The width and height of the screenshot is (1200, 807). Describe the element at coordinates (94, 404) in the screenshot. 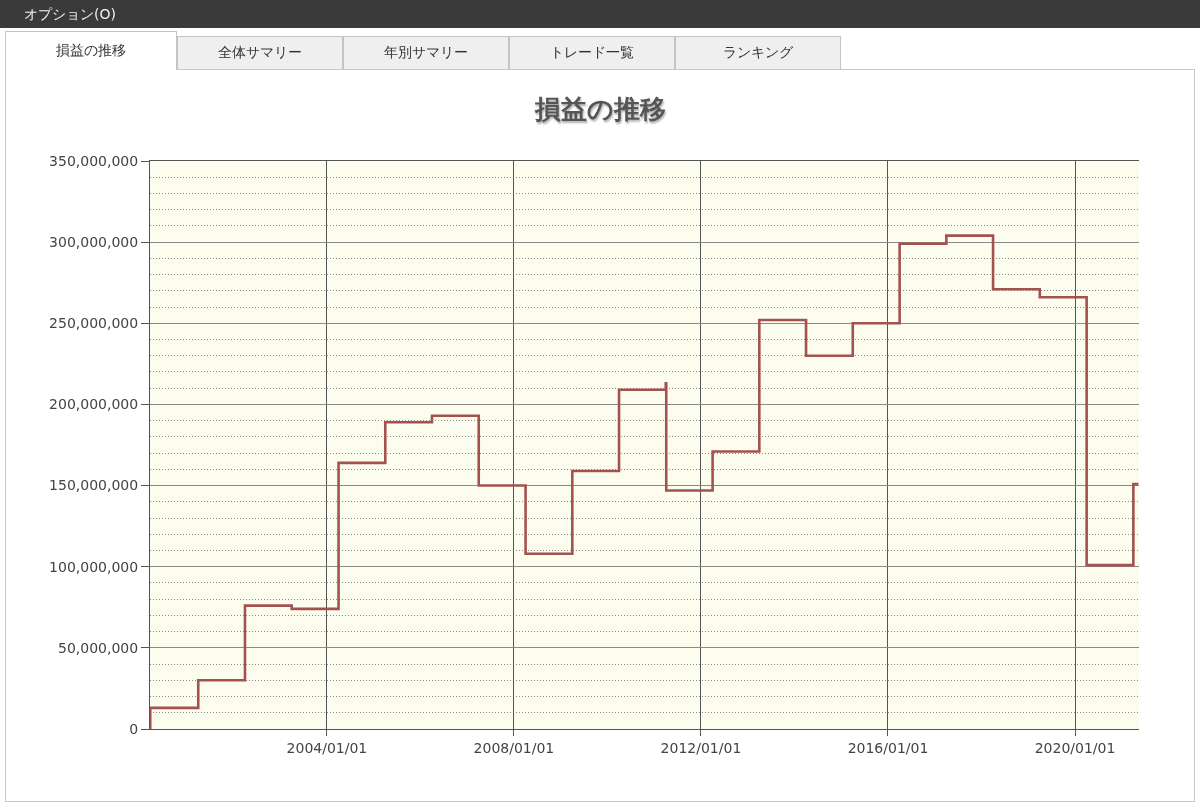

I see `y-tick-label: 200,000,000` at that location.